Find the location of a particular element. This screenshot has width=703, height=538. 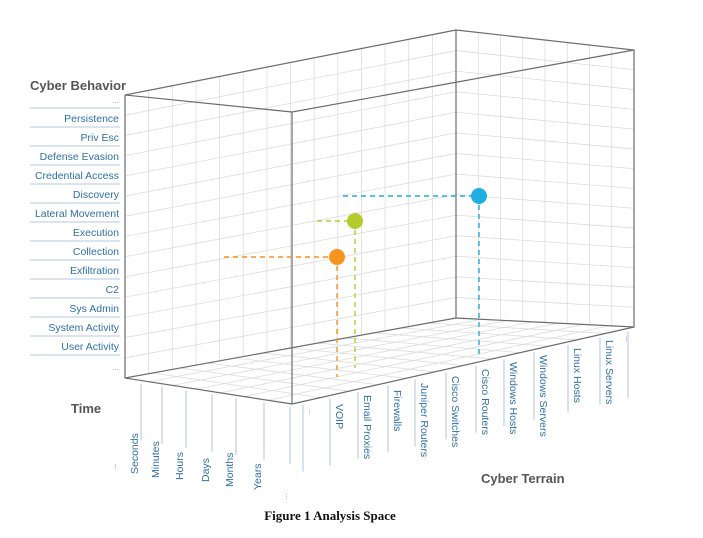

terrain-label-windows-hosts: Windows Hosts is located at coordinates (513, 398).